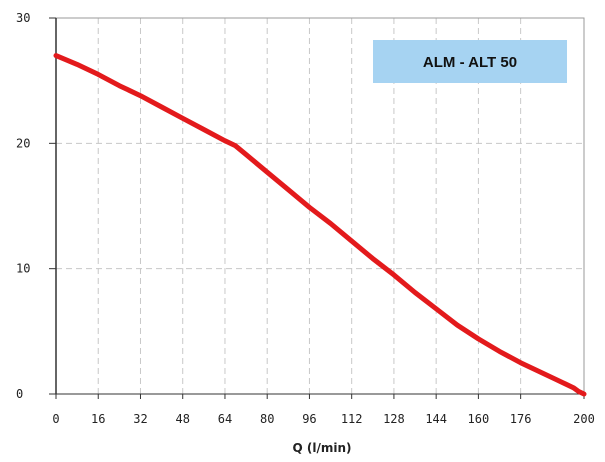  Describe the element at coordinates (479, 419) in the screenshot. I see `x-tick-label: 160` at that location.